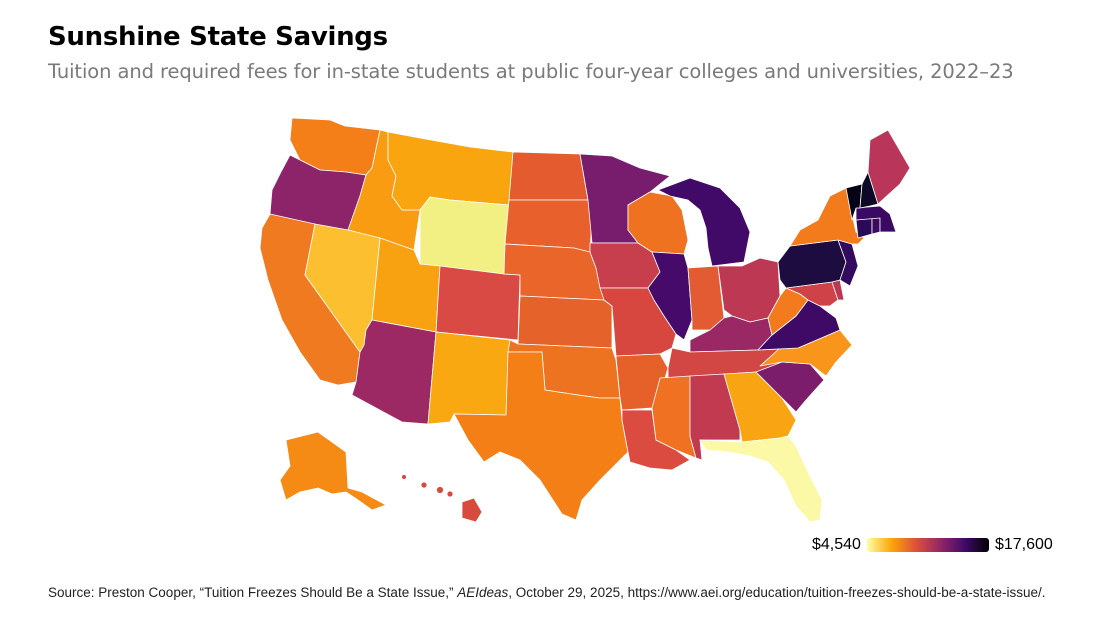 The image size is (1120, 626). I want to click on state-WI, so click(658, 223).